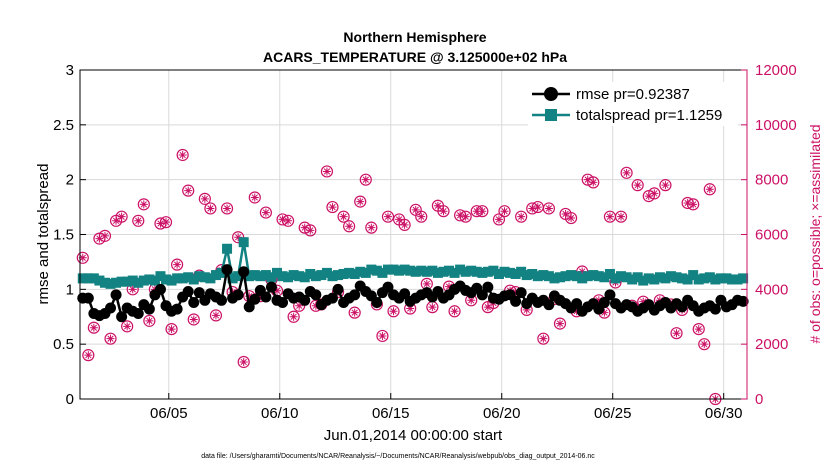 The height and width of the screenshot is (470, 830). Describe the element at coordinates (70, 180) in the screenshot. I see `y-tick-label: 2` at that location.